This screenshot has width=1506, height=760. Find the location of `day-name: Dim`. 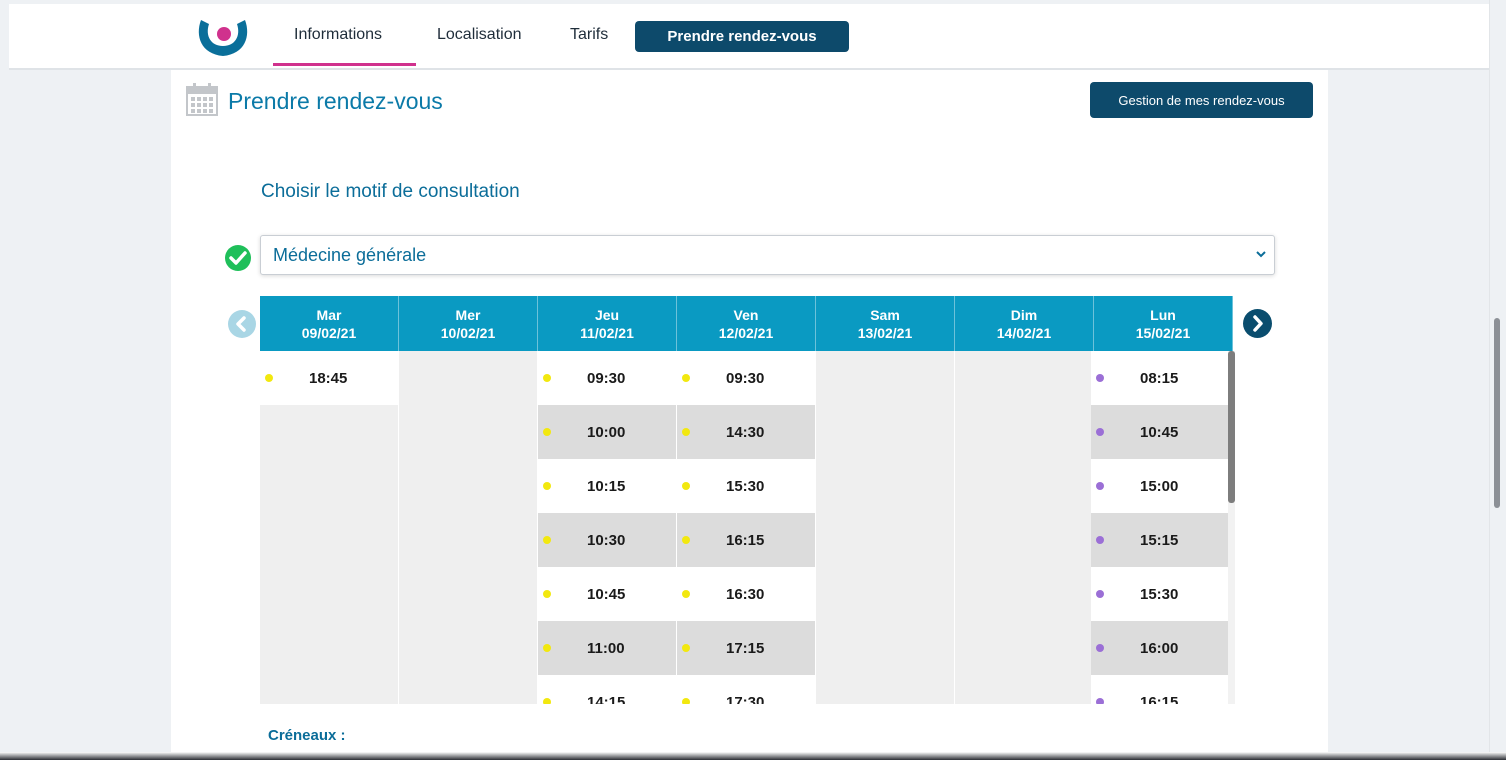

day-name: Dim is located at coordinates (1024, 314).